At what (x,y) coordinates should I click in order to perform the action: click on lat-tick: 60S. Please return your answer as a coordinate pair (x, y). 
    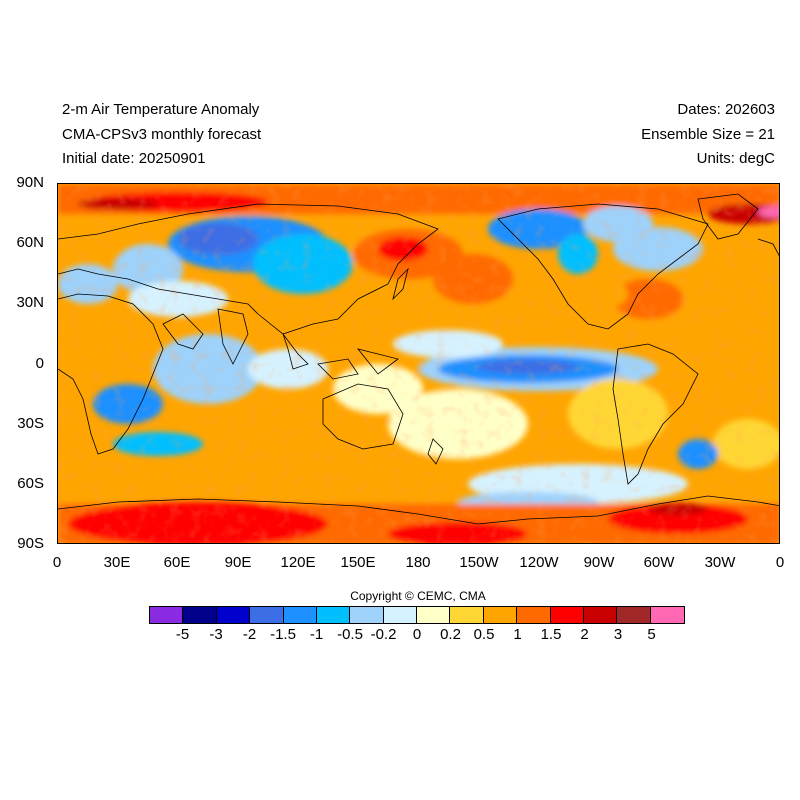
    Looking at the image, I should click on (30, 483).